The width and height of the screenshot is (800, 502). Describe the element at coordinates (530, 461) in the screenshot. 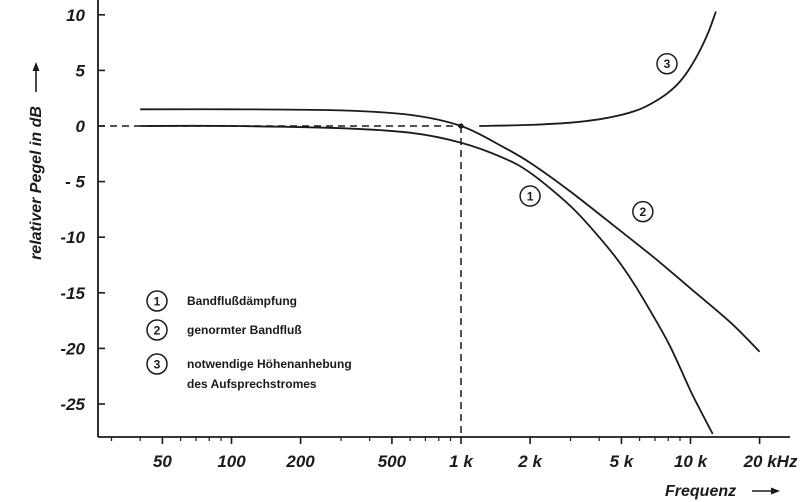

I see `x-tick-label: 2 k` at that location.